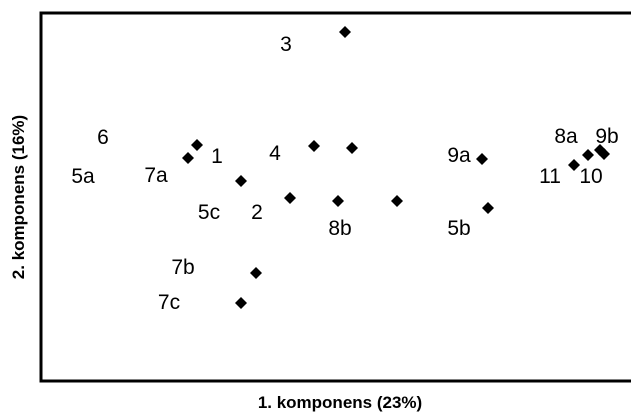 The height and width of the screenshot is (412, 631). What do you see at coordinates (83, 176) in the screenshot?
I see `point-label-5a: 5a` at bounding box center [83, 176].